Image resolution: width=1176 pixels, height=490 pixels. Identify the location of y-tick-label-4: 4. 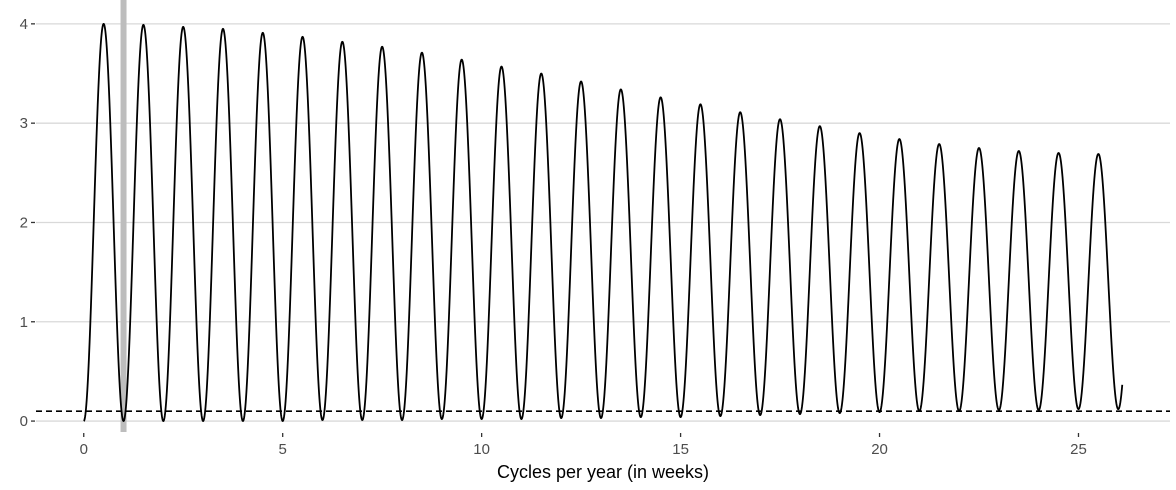
(24, 24).